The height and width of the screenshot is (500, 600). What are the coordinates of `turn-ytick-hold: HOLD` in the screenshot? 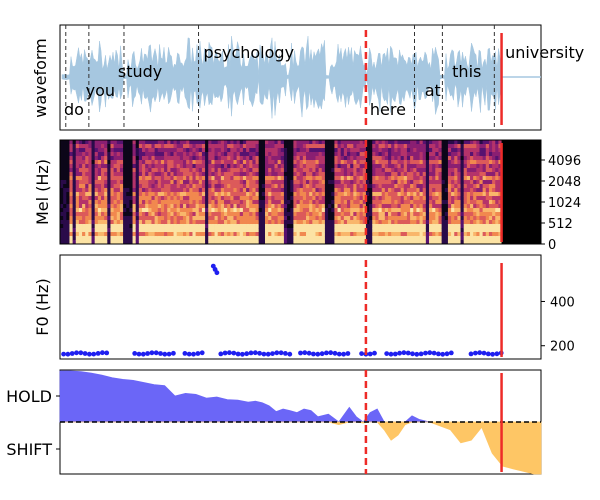 It's located at (29, 396).